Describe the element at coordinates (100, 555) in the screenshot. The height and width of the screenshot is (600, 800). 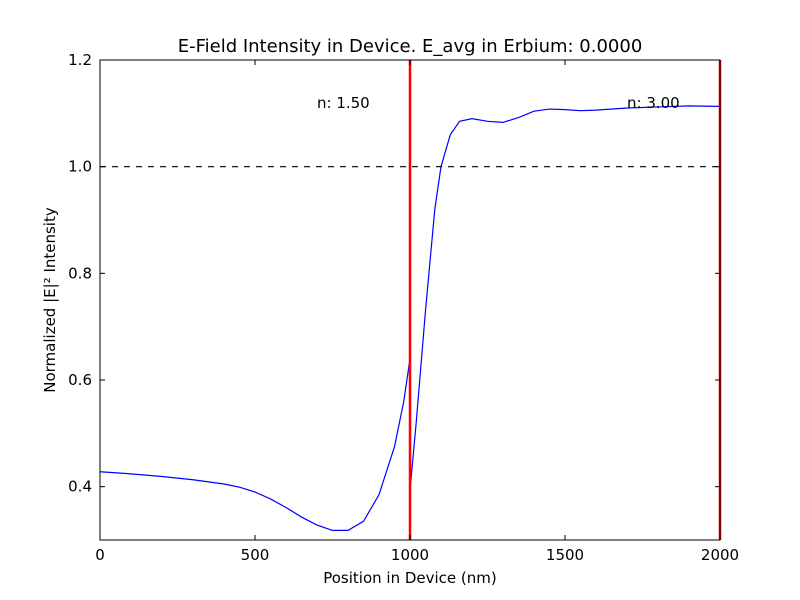
I see `x-tick-label: 0` at that location.